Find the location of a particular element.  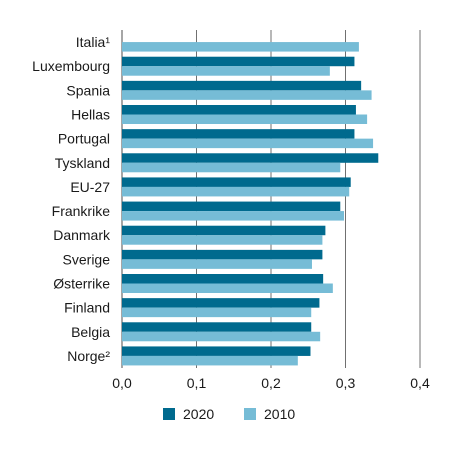

category-label-0: Italia¹ is located at coordinates (93, 42).